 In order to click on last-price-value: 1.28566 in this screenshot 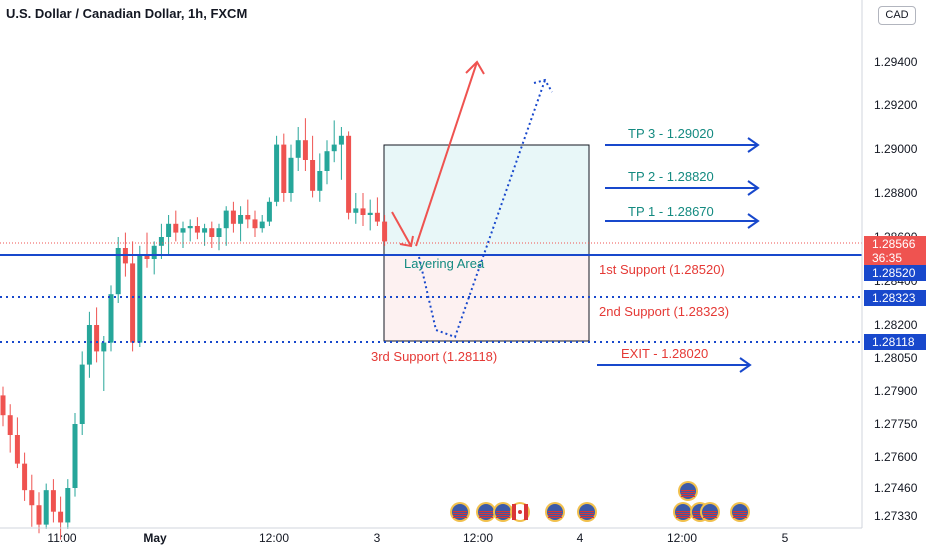, I will do `click(894, 244)`.